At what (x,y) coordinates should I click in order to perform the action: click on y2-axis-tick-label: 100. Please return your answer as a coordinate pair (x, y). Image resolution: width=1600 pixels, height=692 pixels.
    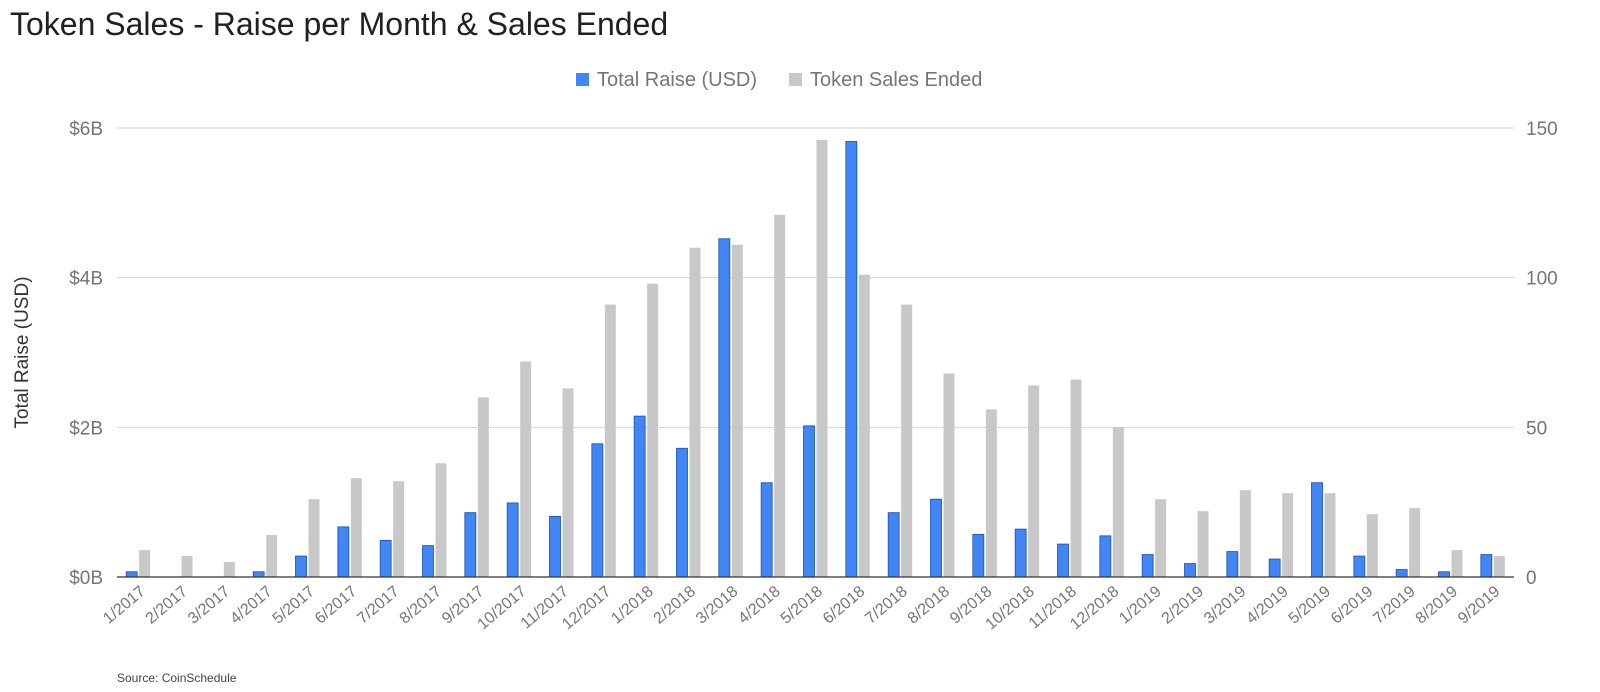
    Looking at the image, I should click on (1542, 279).